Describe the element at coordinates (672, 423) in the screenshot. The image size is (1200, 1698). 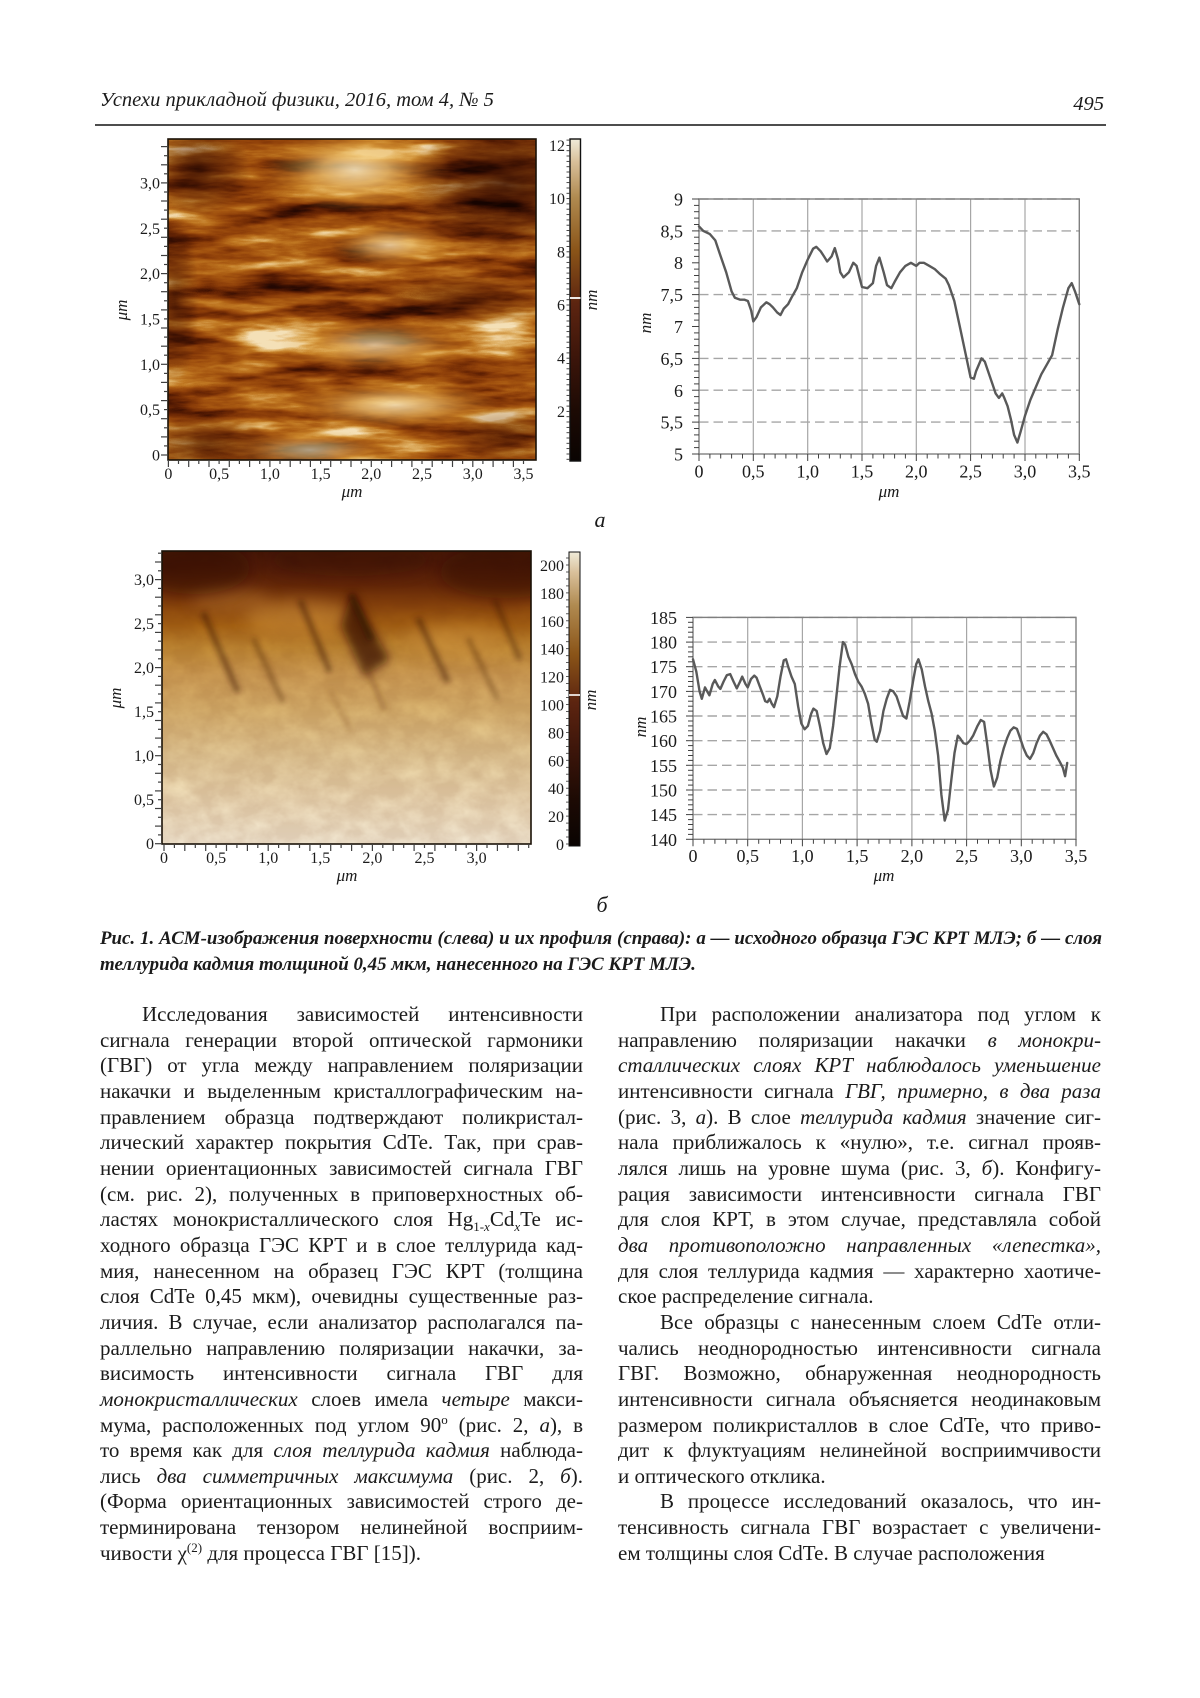
I see `svg-text: 5,5` at that location.